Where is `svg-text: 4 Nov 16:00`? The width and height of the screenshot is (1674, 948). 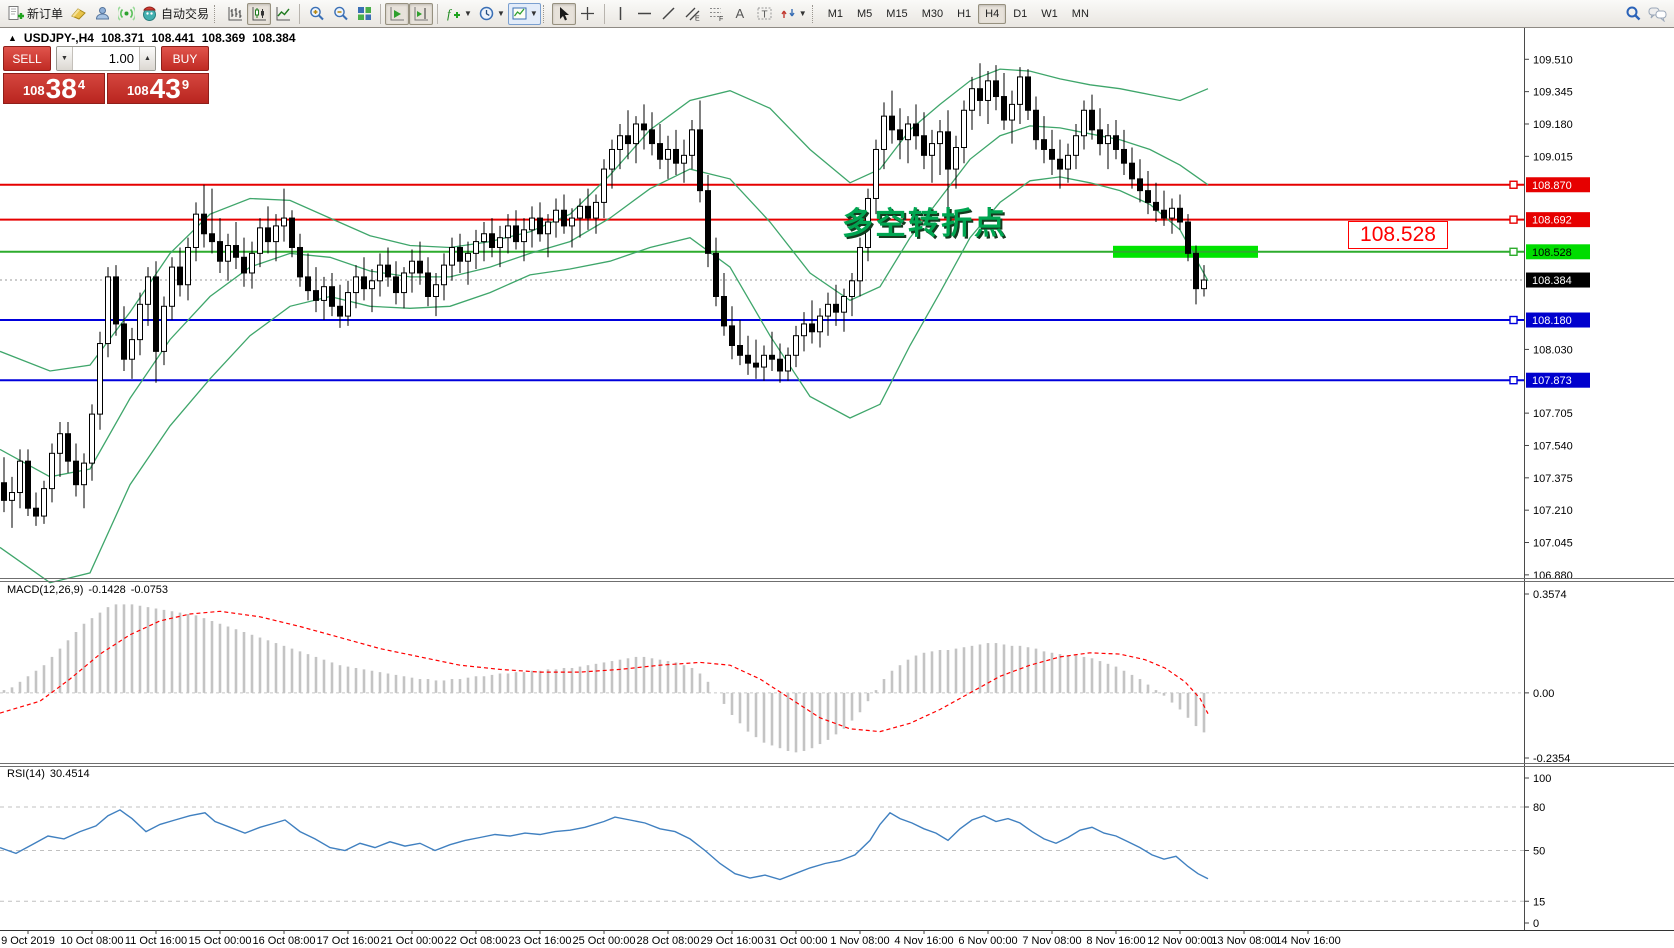 svg-text: 4 Nov 16:00 is located at coordinates (923, 941).